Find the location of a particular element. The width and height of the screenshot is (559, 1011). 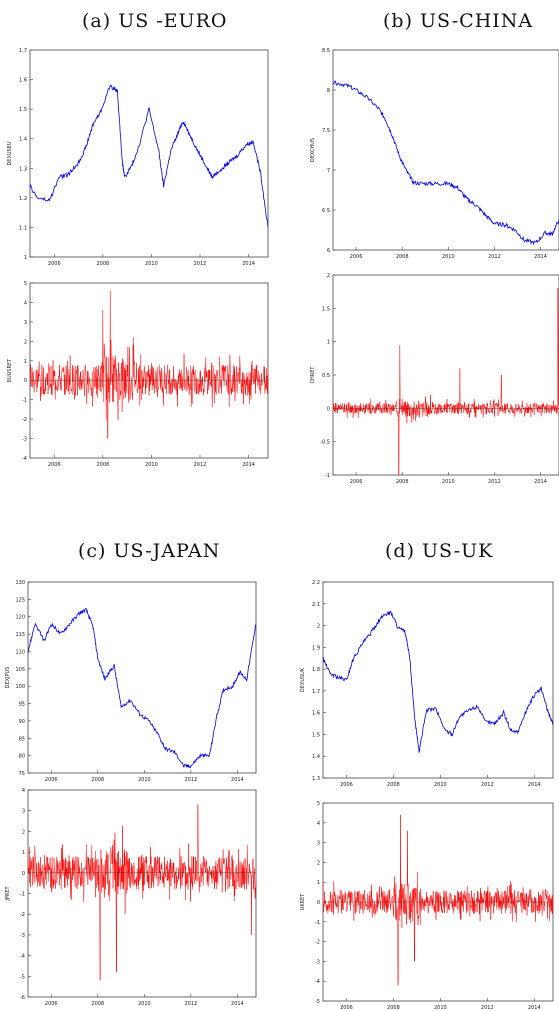

y-tick-label: 0.5 is located at coordinates (326, 376).